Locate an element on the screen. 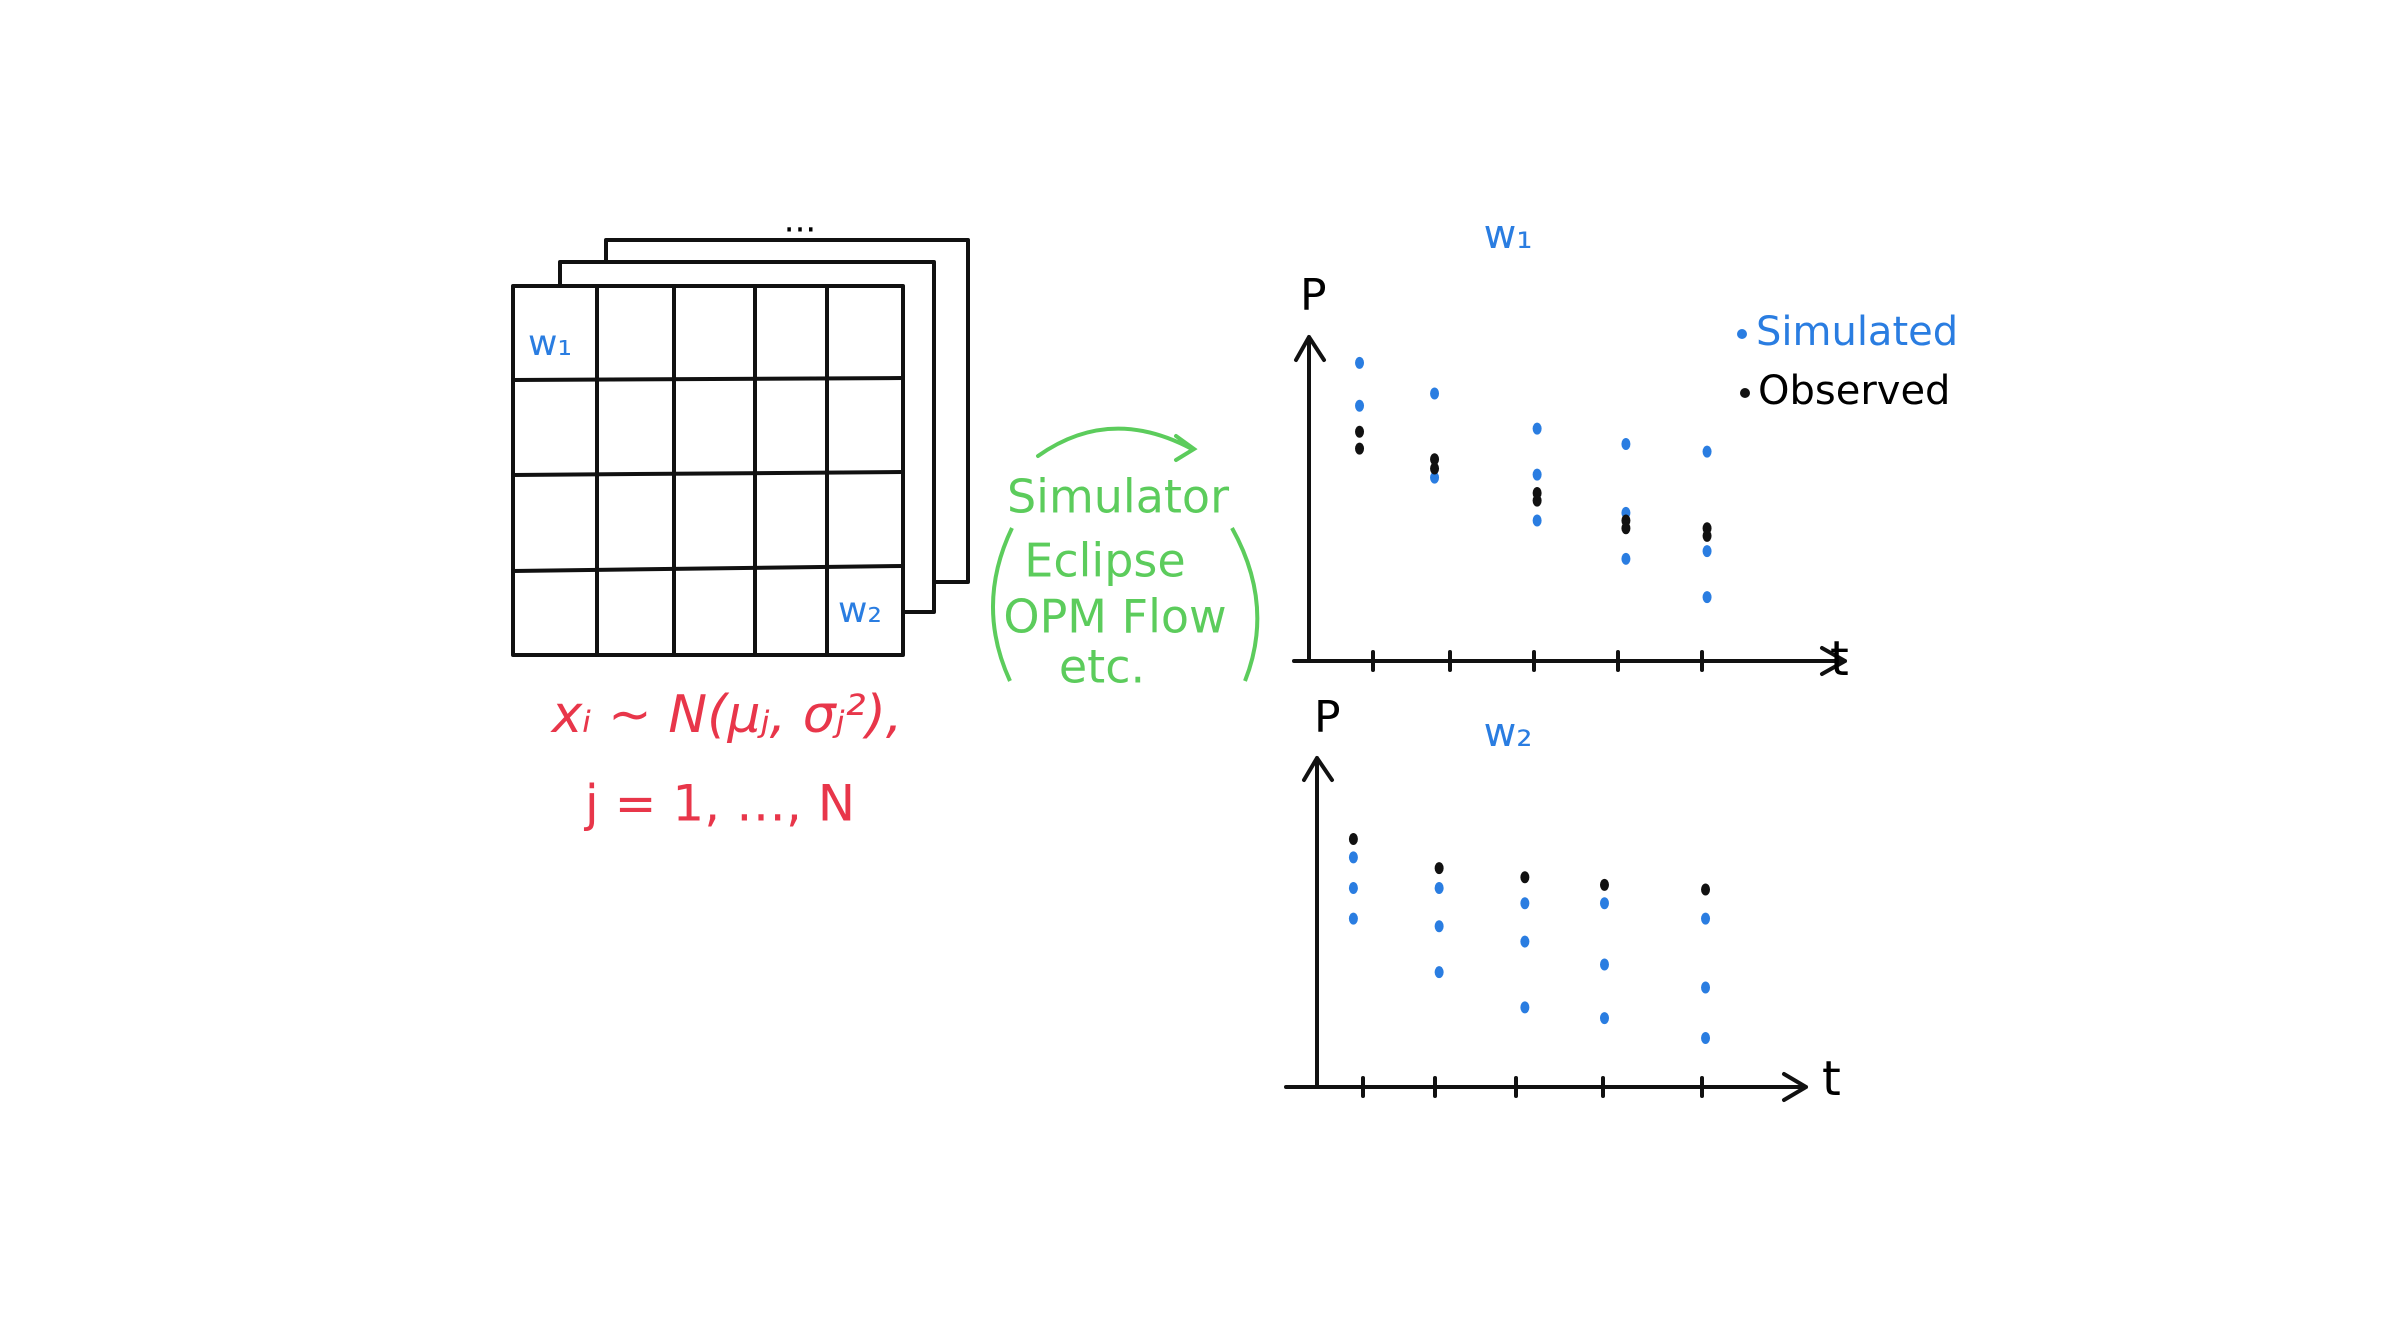 The image size is (2400, 1324). well-label: w₂ is located at coordinates (860, 610).